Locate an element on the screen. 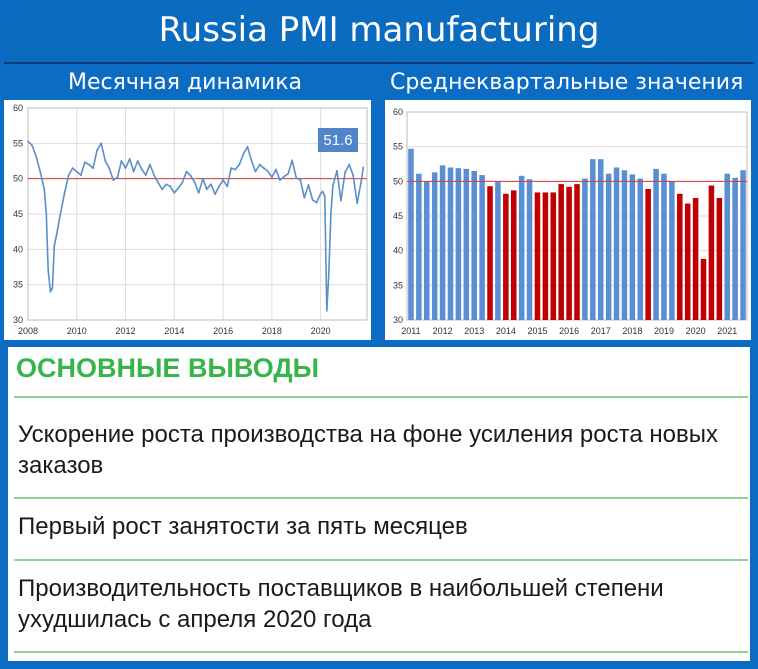 The width and height of the screenshot is (758, 669). x-tick-label: 2008 is located at coordinates (28, 331).